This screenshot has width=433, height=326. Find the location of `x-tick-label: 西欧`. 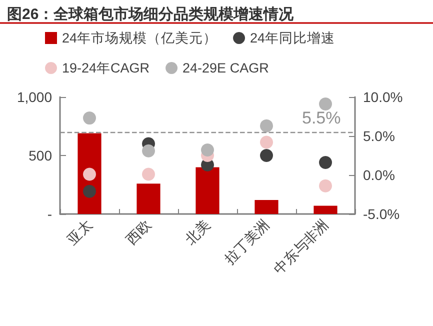

x-tick-label: 西欧 is located at coordinates (138, 232).